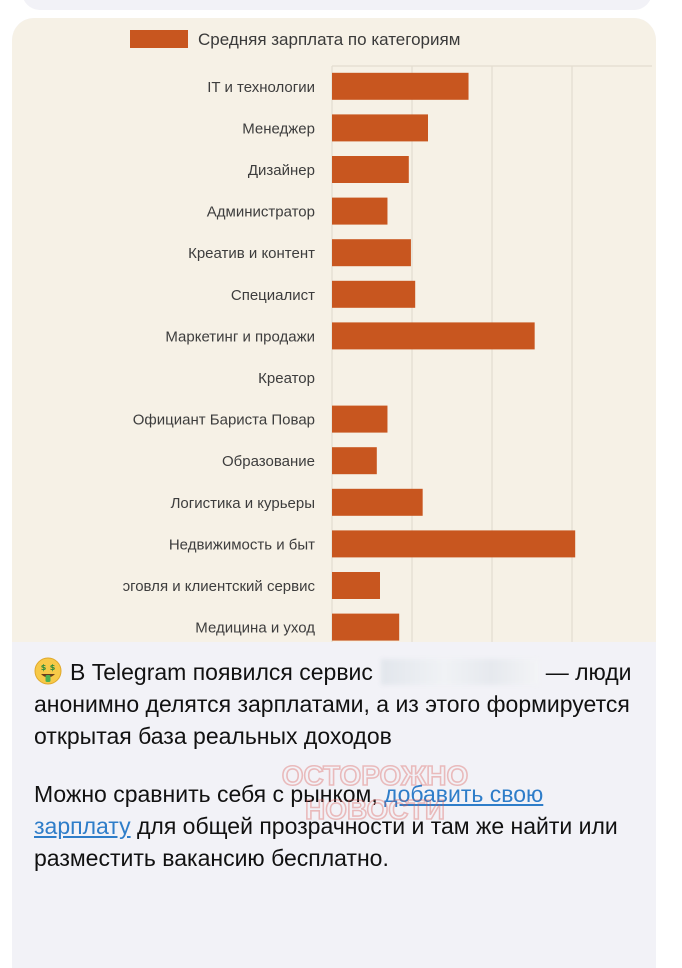 The image size is (682, 968). I want to click on redacted-service-name, so click(460, 672).